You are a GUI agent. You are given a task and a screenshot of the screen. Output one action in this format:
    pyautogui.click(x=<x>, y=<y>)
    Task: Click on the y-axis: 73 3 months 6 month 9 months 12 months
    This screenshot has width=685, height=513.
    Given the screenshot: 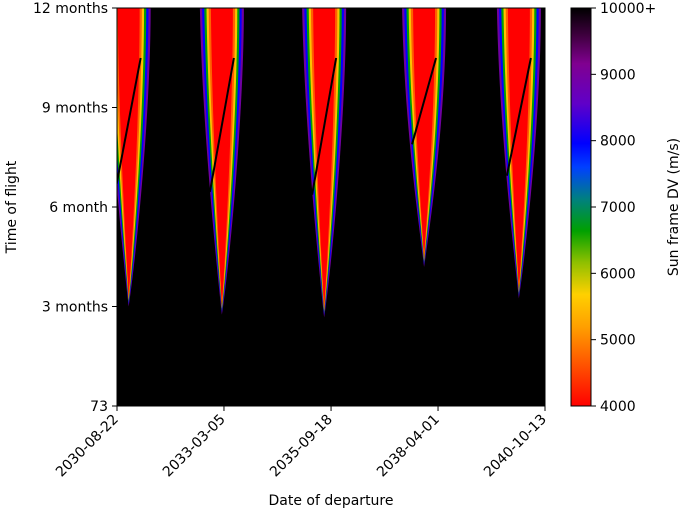 What is the action you would take?
    pyautogui.click(x=75, y=208)
    